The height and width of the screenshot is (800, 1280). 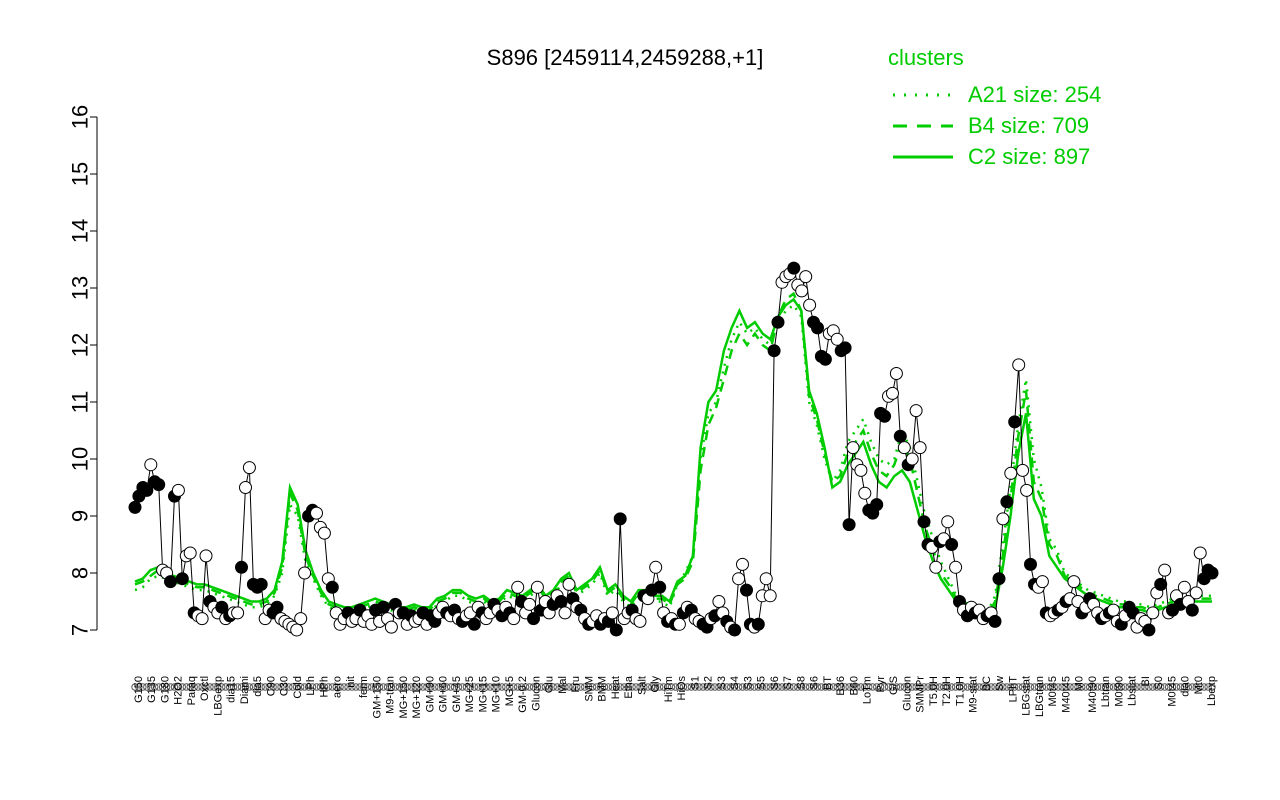 I want to click on x-tick-label: GM+60, so click(x=444, y=694).